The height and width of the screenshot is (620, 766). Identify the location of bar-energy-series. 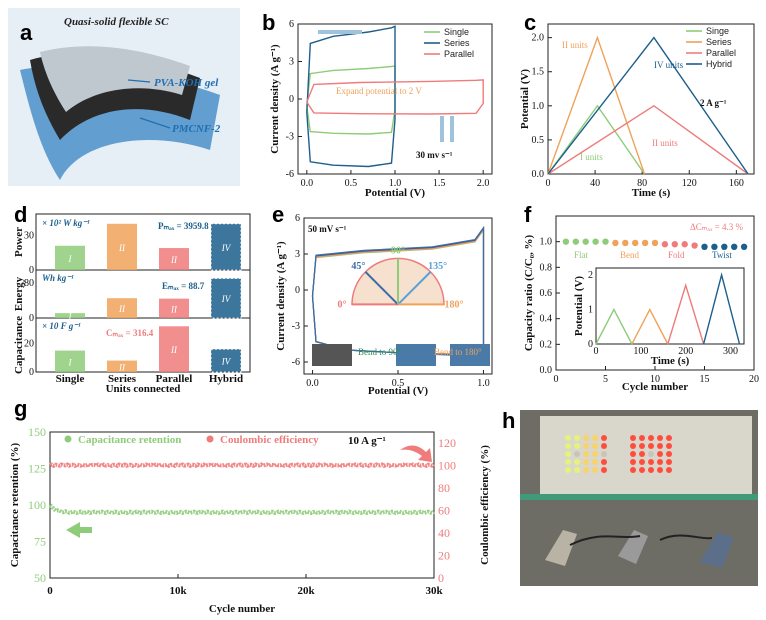
(122, 308).